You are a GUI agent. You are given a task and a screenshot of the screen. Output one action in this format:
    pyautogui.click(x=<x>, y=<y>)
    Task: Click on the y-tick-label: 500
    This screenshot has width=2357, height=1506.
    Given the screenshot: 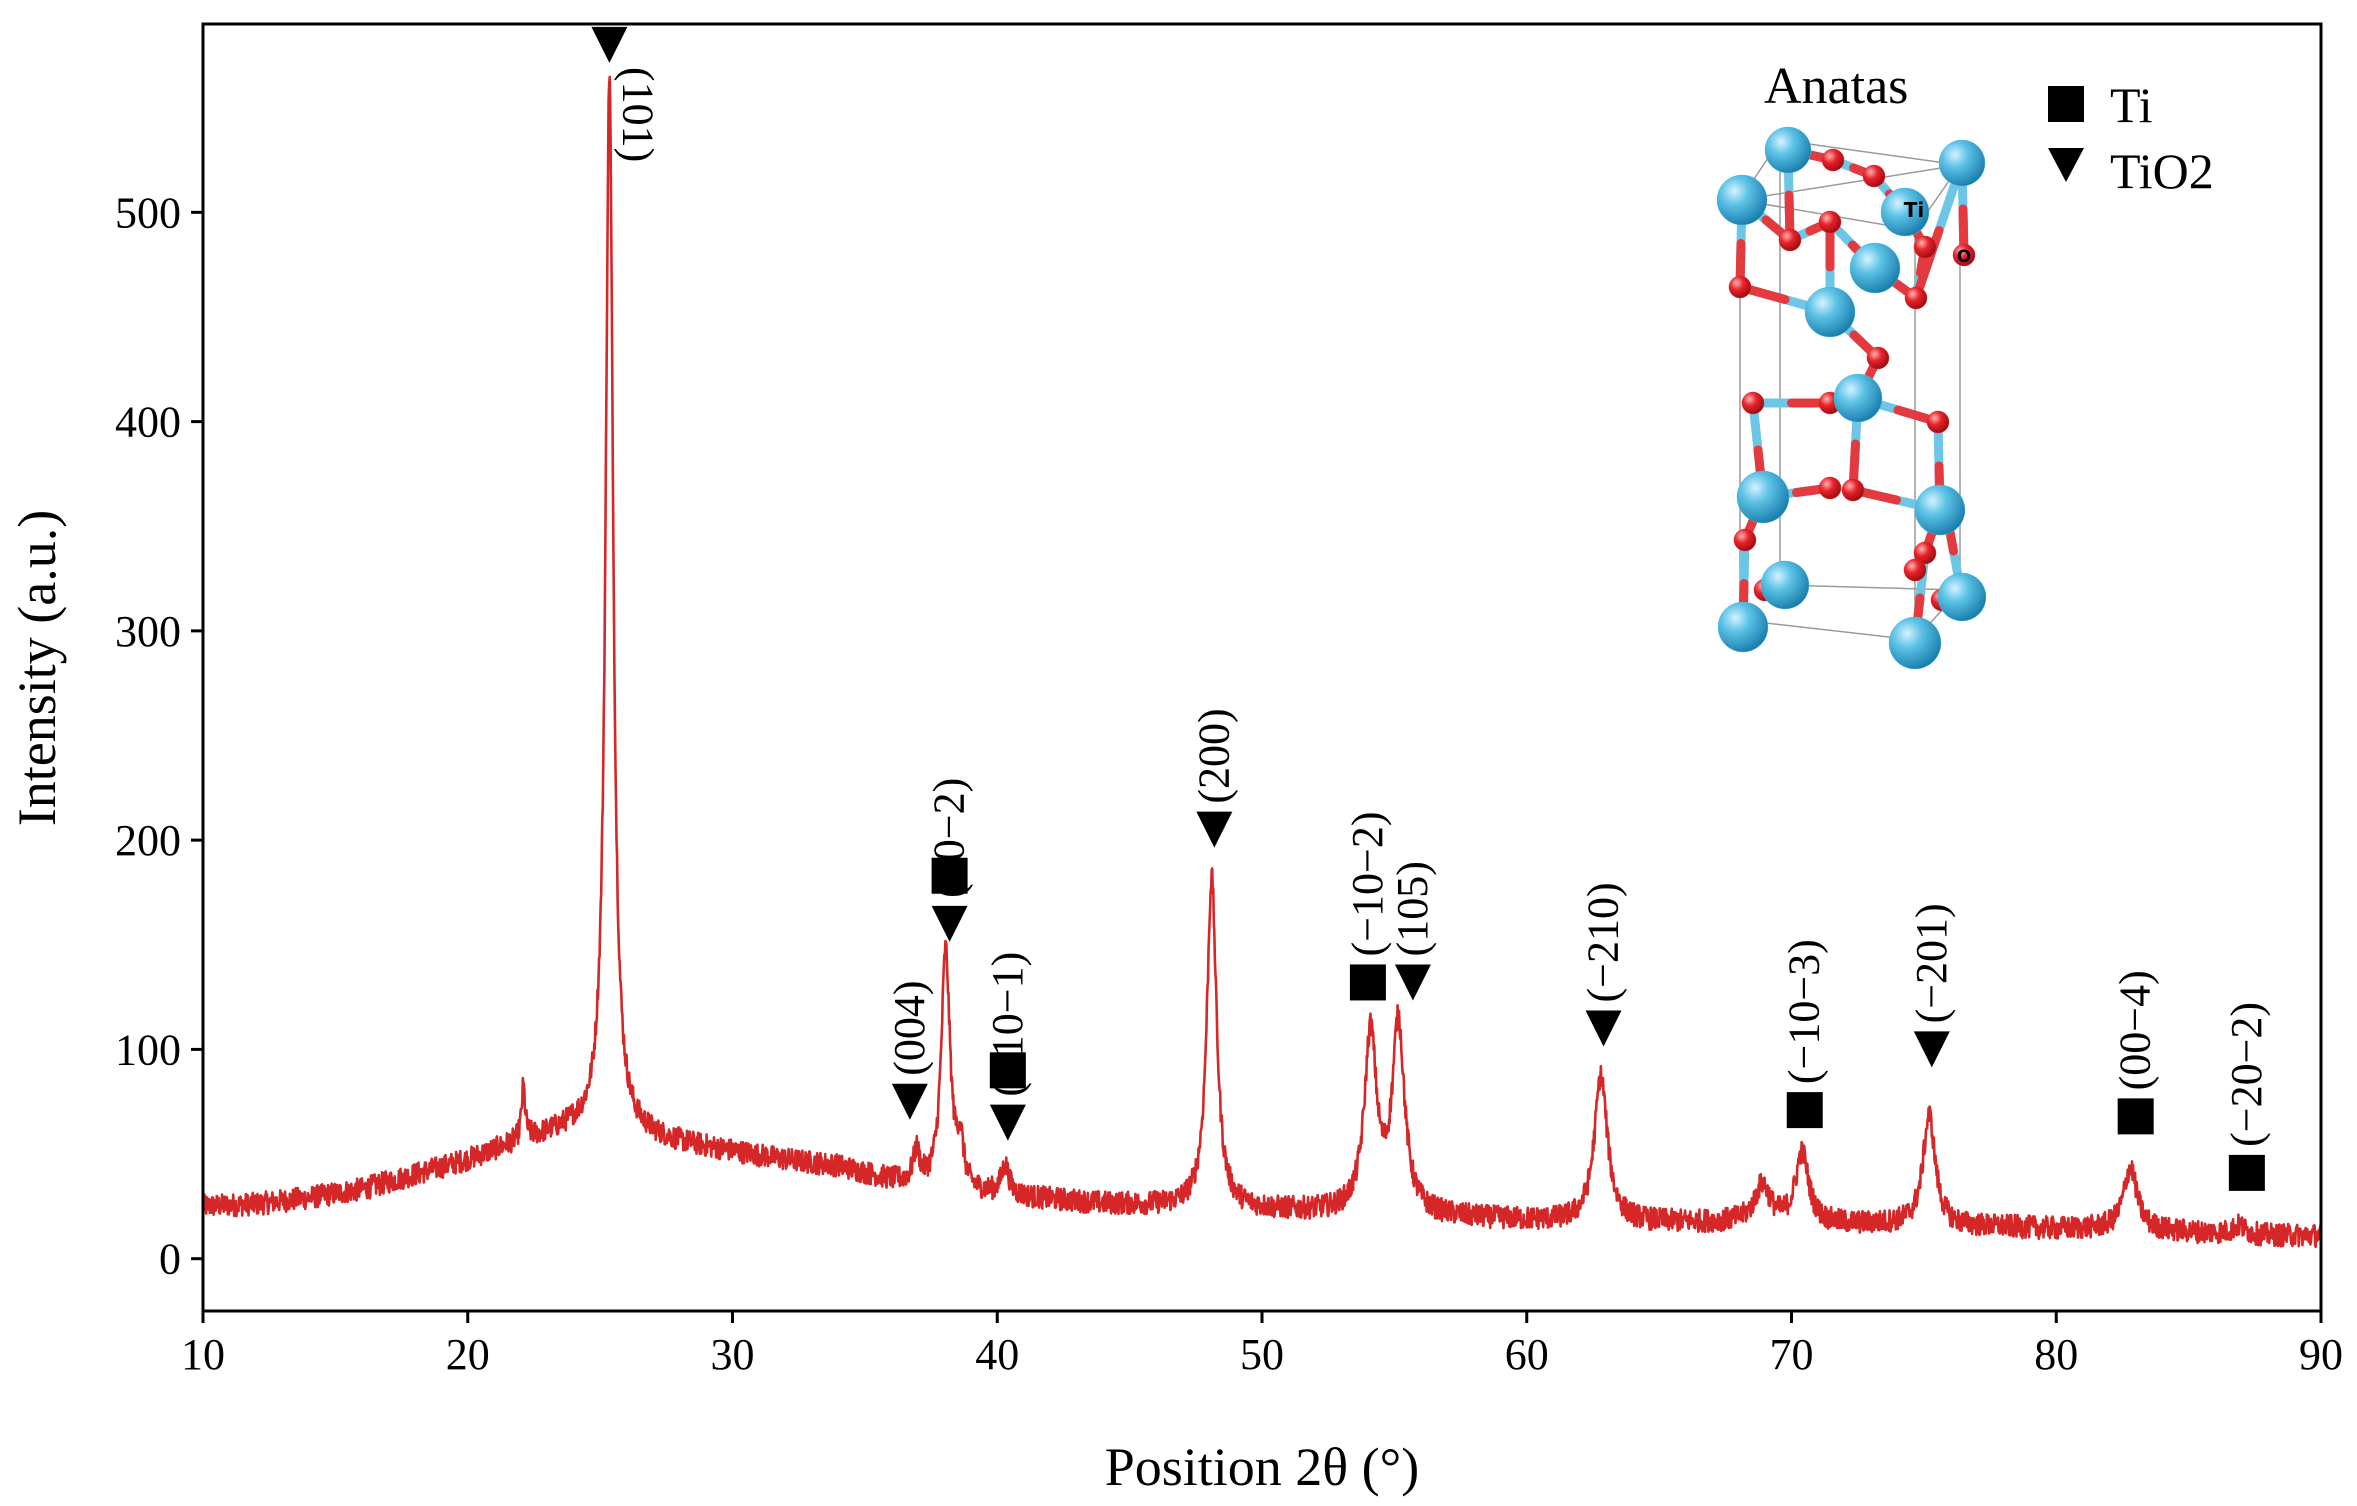 What is the action you would take?
    pyautogui.click(x=148, y=212)
    